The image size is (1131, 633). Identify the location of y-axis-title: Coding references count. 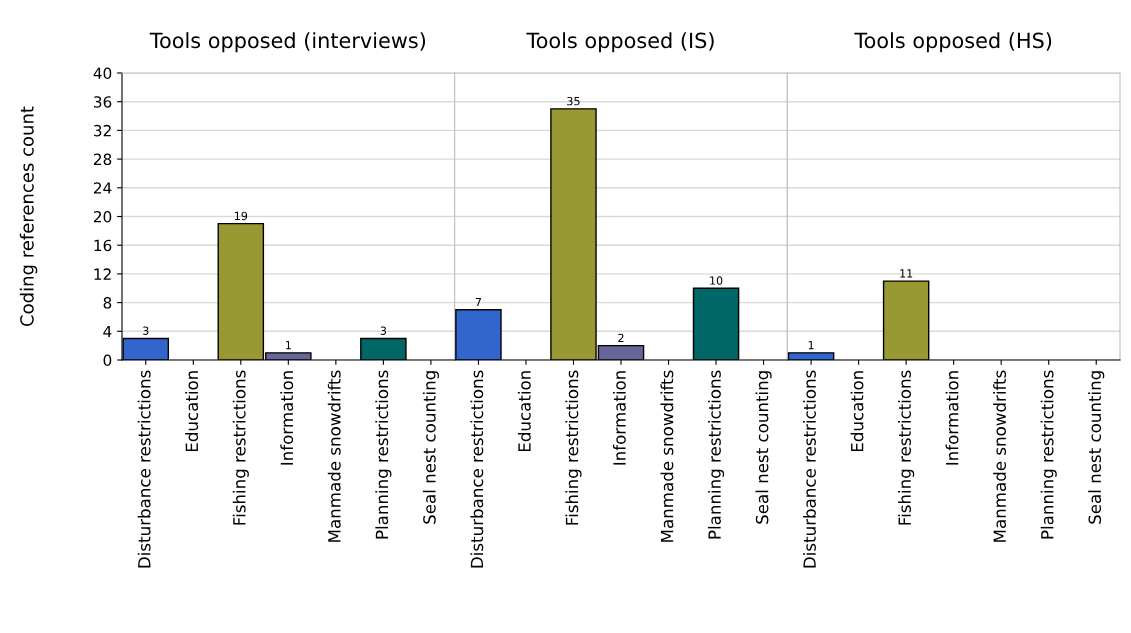
(28, 216).